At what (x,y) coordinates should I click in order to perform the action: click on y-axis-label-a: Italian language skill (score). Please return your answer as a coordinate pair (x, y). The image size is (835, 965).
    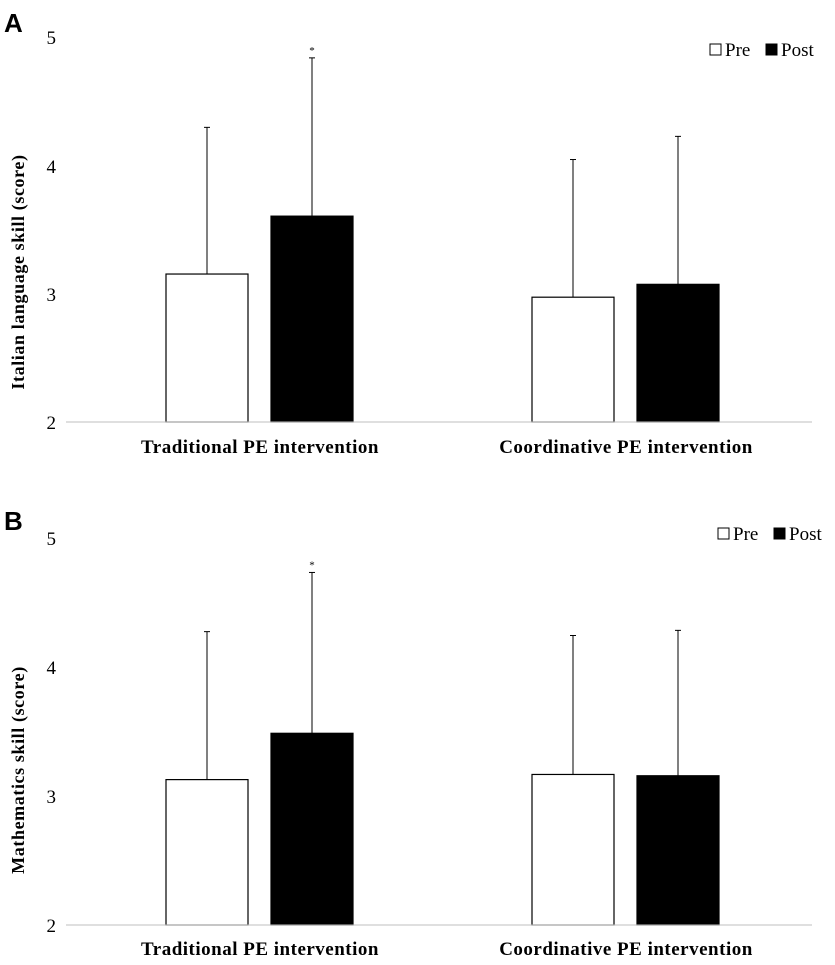
    Looking at the image, I should click on (18, 271).